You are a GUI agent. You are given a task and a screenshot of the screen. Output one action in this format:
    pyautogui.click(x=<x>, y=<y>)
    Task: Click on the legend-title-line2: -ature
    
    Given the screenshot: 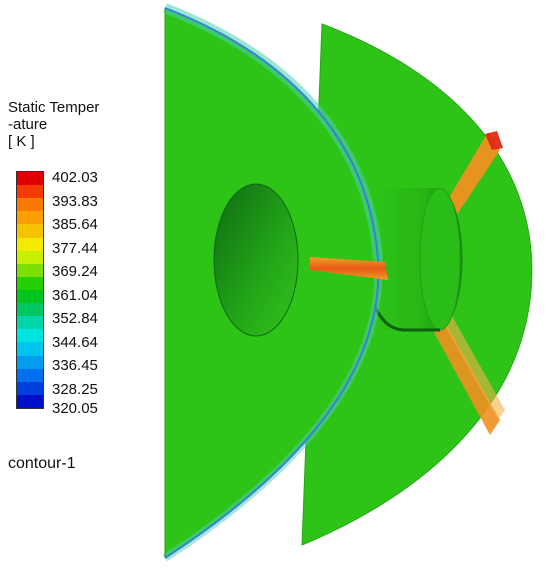 What is the action you would take?
    pyautogui.click(x=28, y=124)
    